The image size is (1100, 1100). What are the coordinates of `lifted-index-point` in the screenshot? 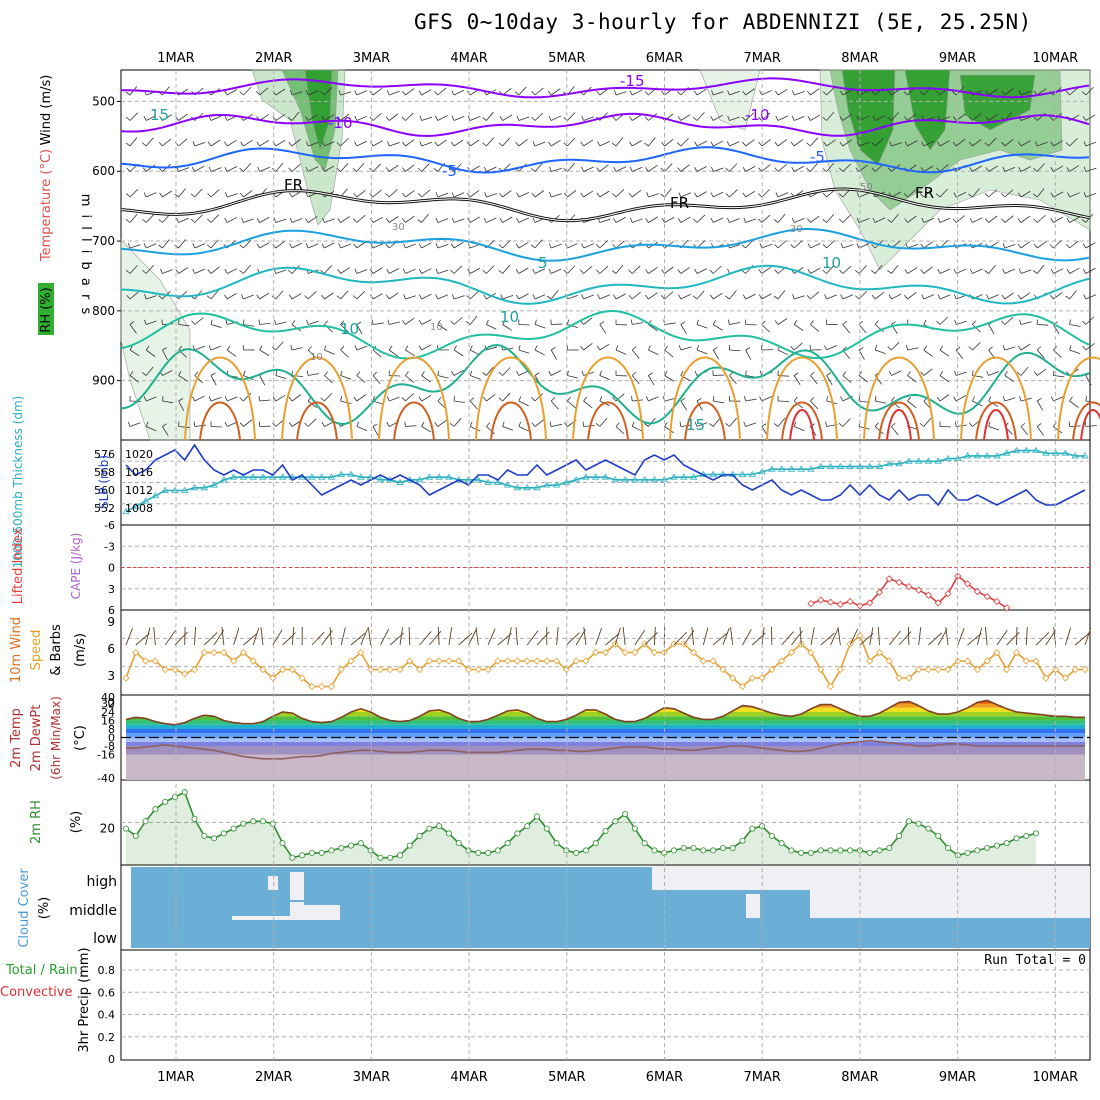 It's located at (909, 587).